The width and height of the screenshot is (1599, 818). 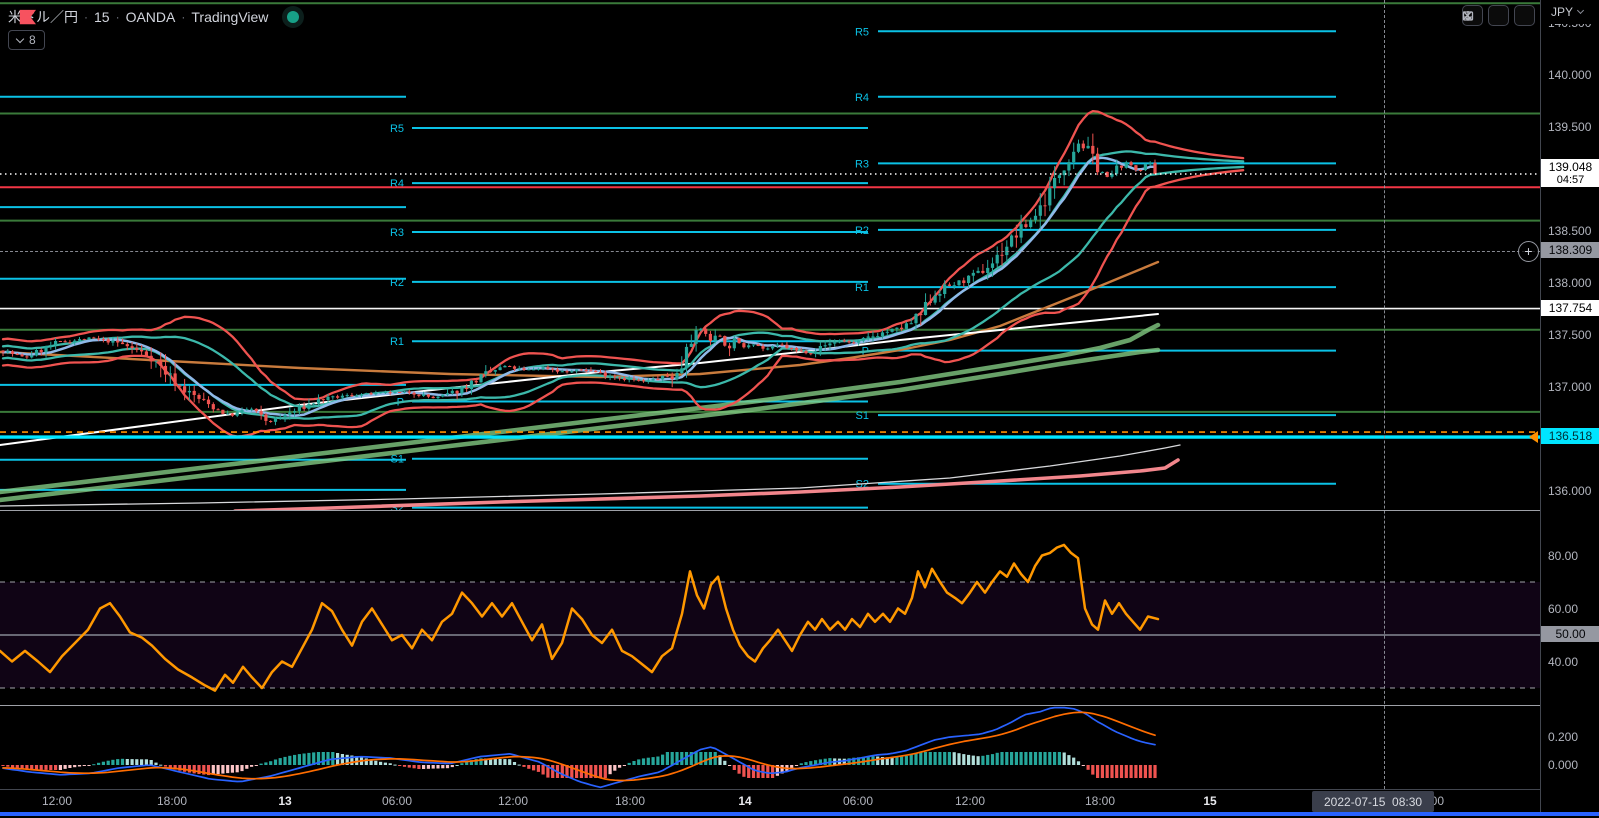 I want to click on macd-signal-line, so click(x=579, y=746).